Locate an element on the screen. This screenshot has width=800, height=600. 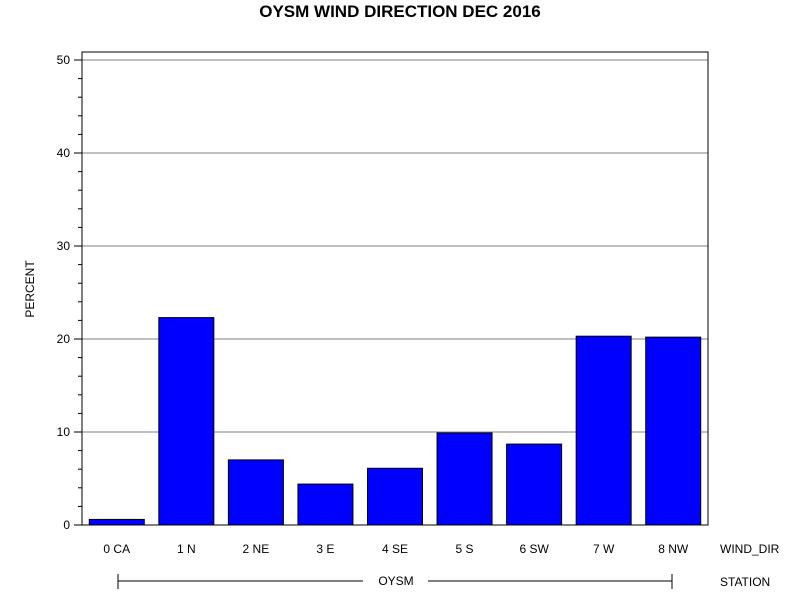
y-tick-label: 10 is located at coordinates (64, 432).